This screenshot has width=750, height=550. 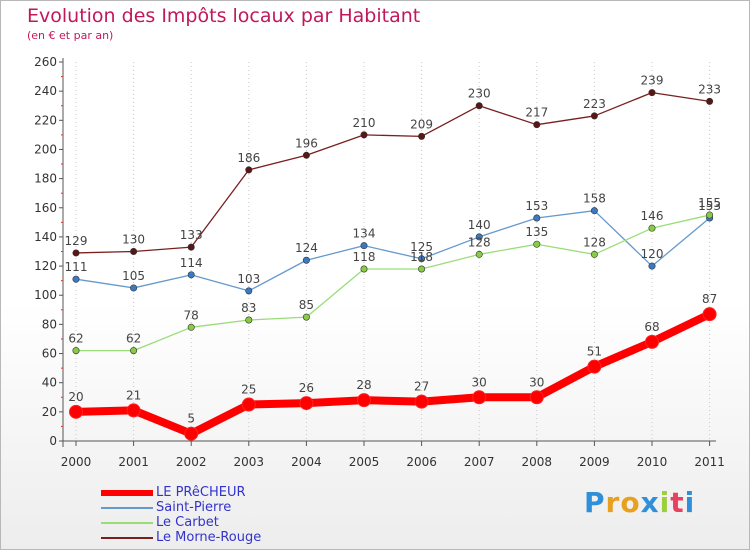 What do you see at coordinates (652, 93) in the screenshot?
I see `point-0-2010` at bounding box center [652, 93].